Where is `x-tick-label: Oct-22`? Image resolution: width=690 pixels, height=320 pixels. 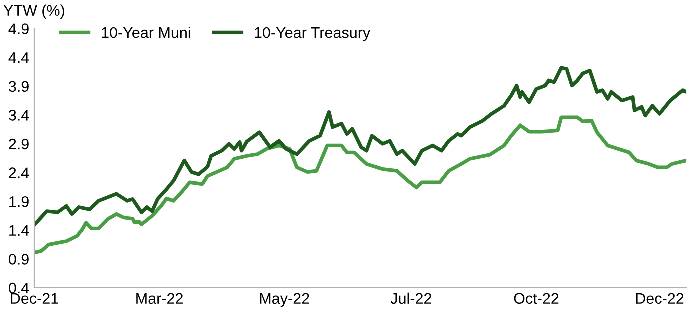 x-tick-label: Oct-22 is located at coordinates (536, 298).